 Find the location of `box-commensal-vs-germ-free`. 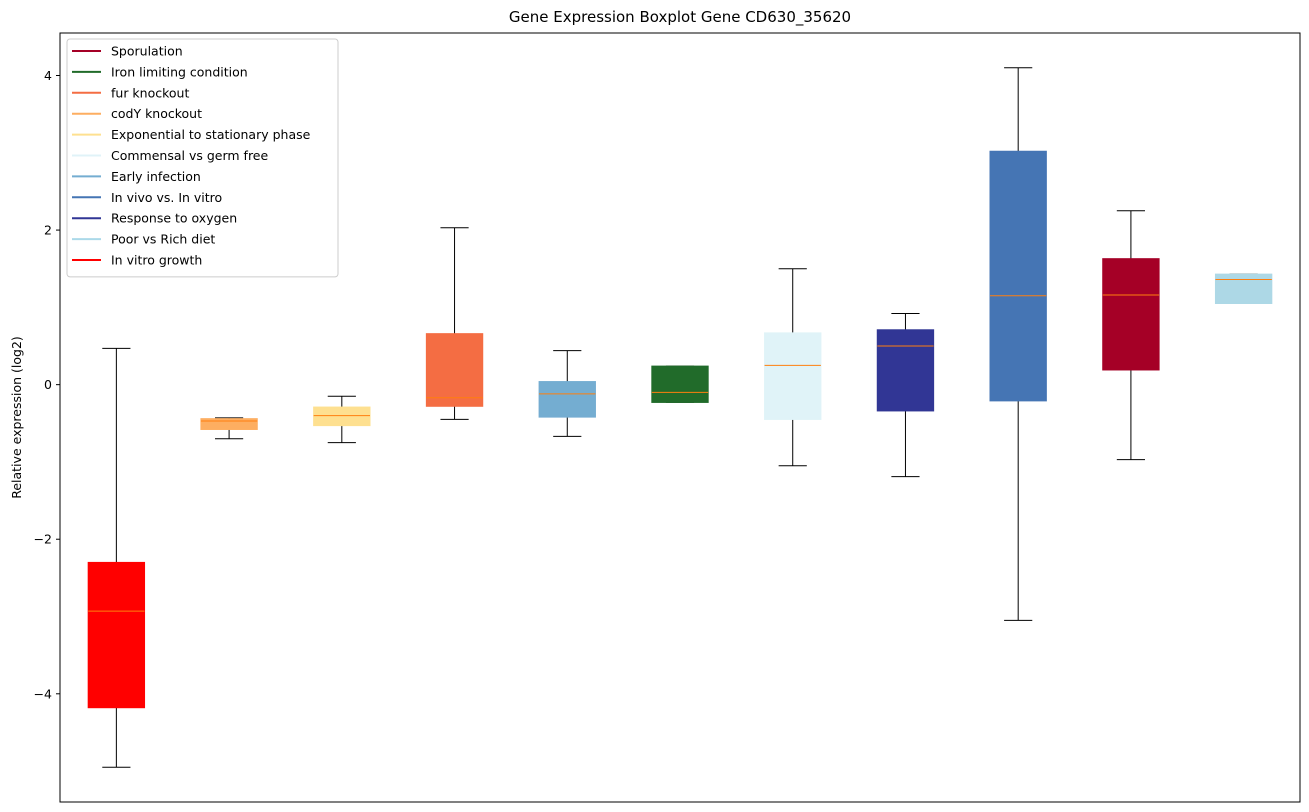

box-commensal-vs-germ-free is located at coordinates (793, 367).